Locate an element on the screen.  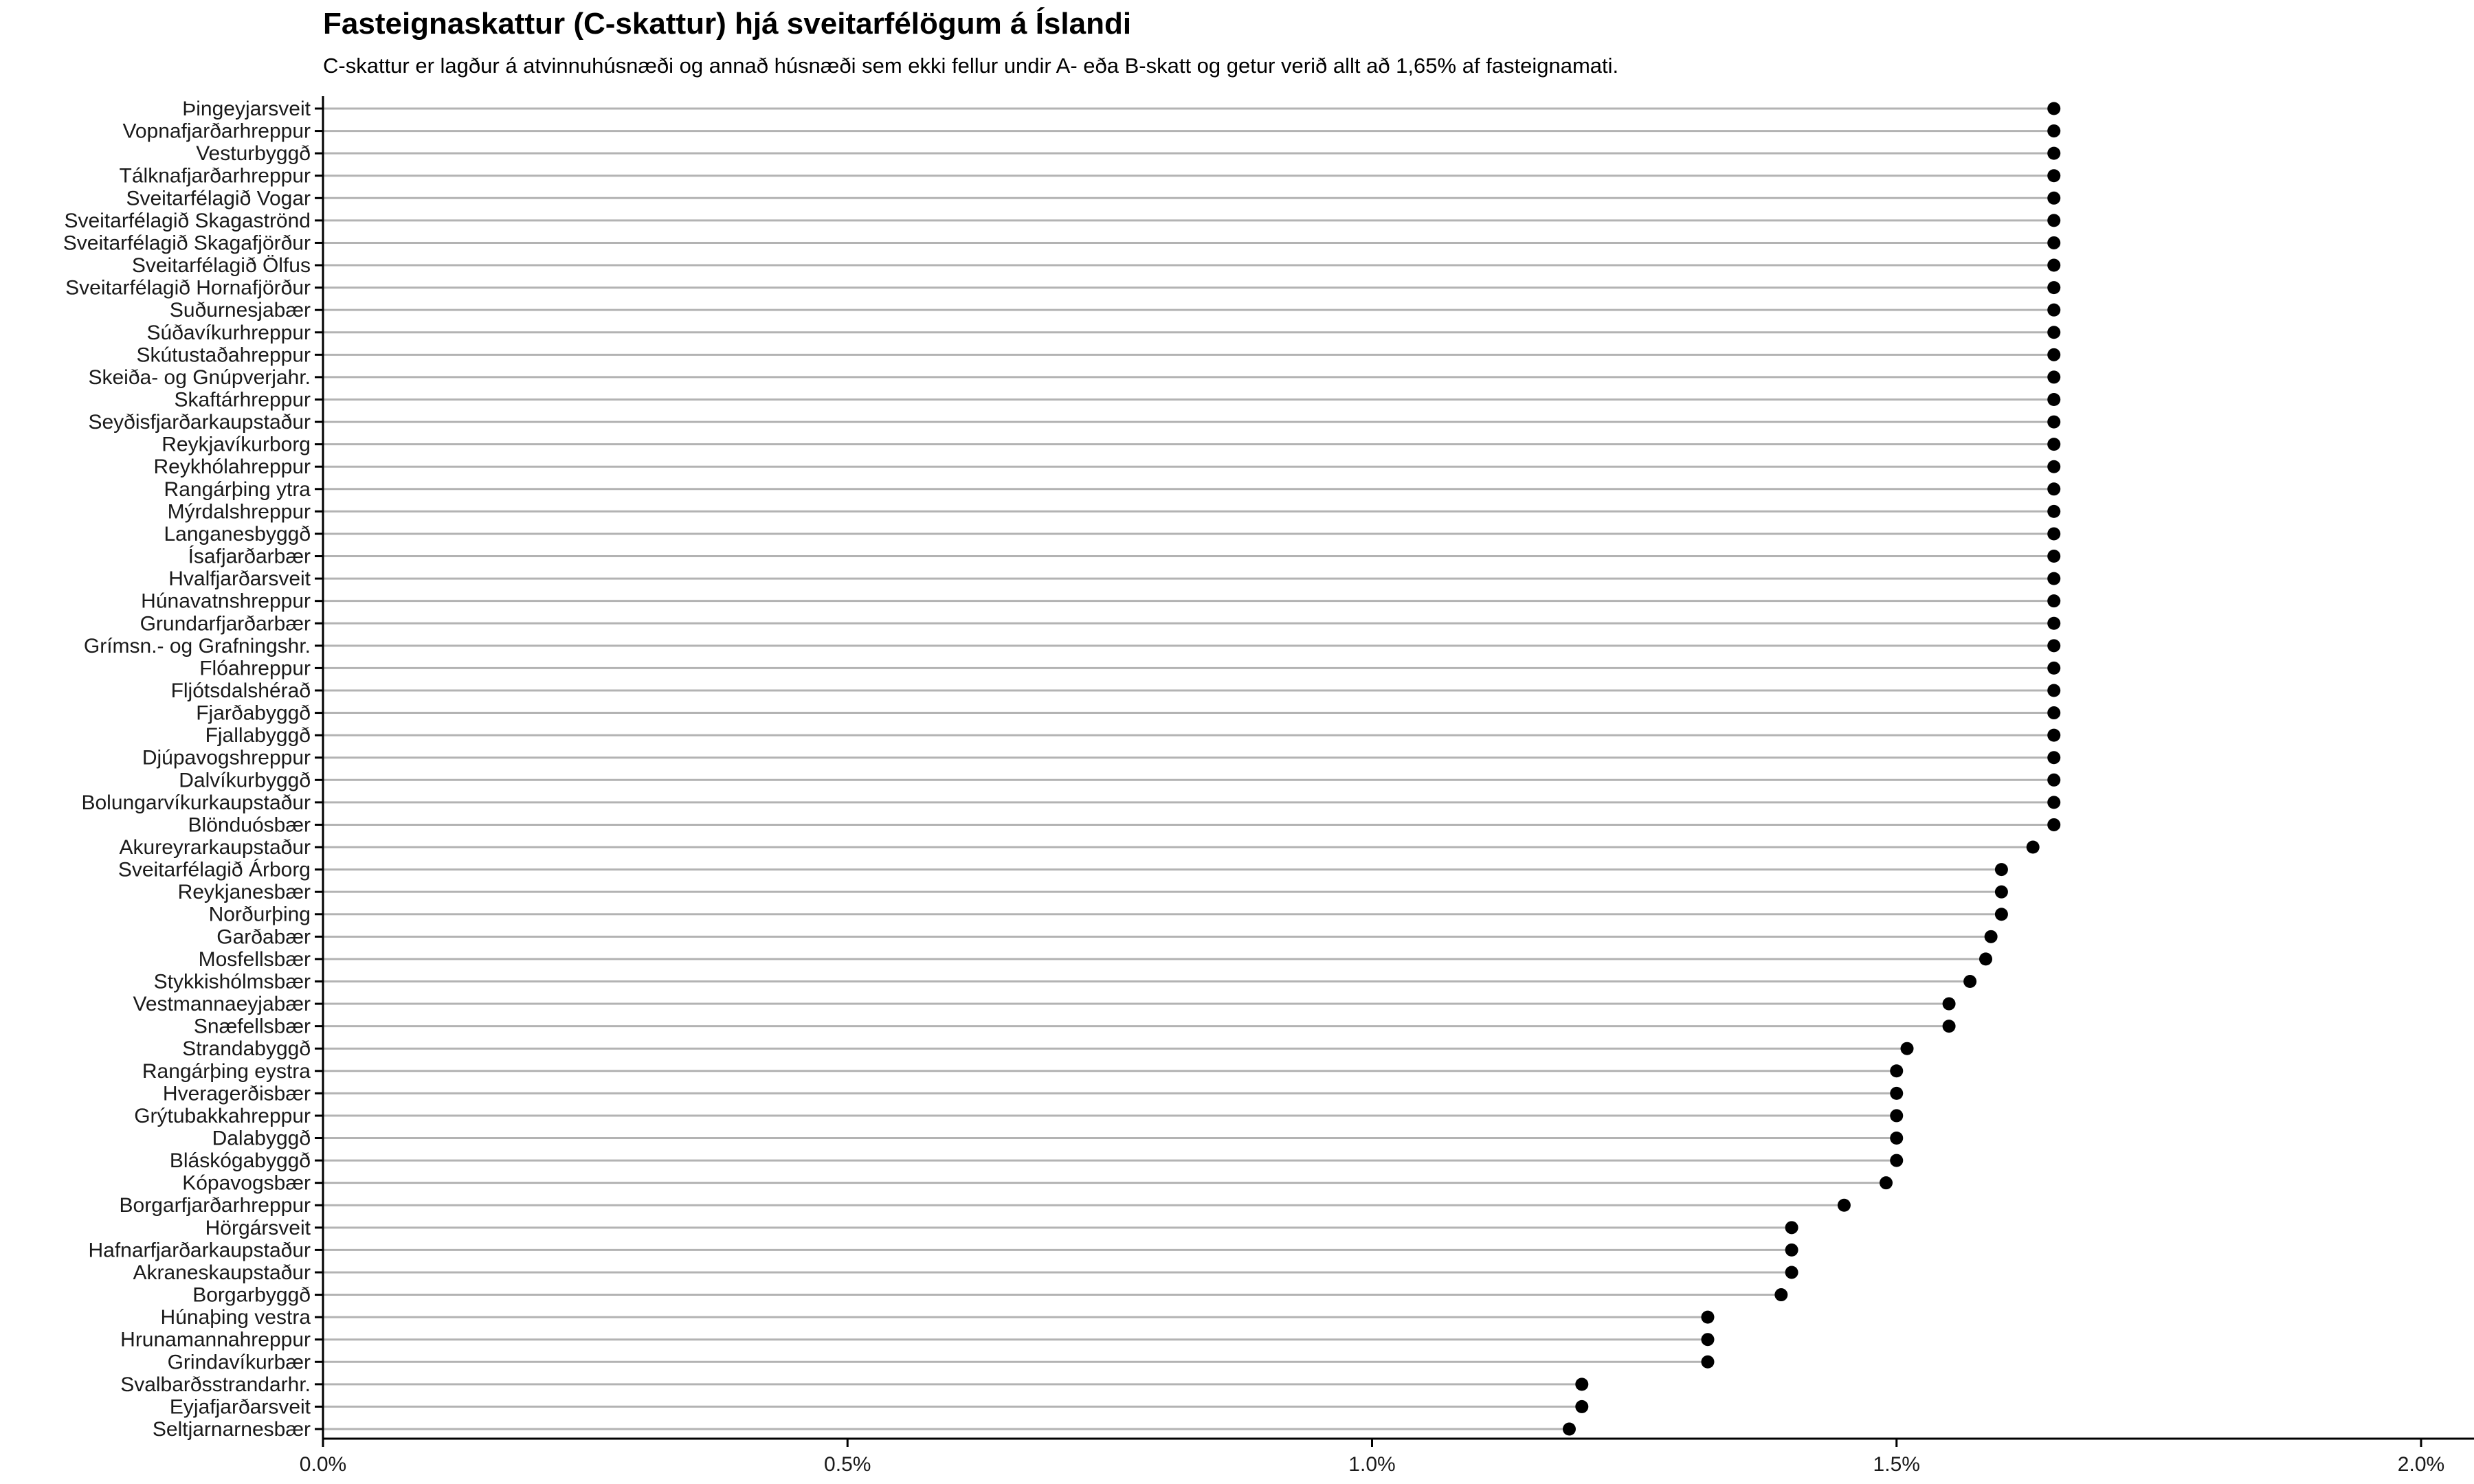
category-label: Grímsn.- og Grafningshr. is located at coordinates (197, 646).